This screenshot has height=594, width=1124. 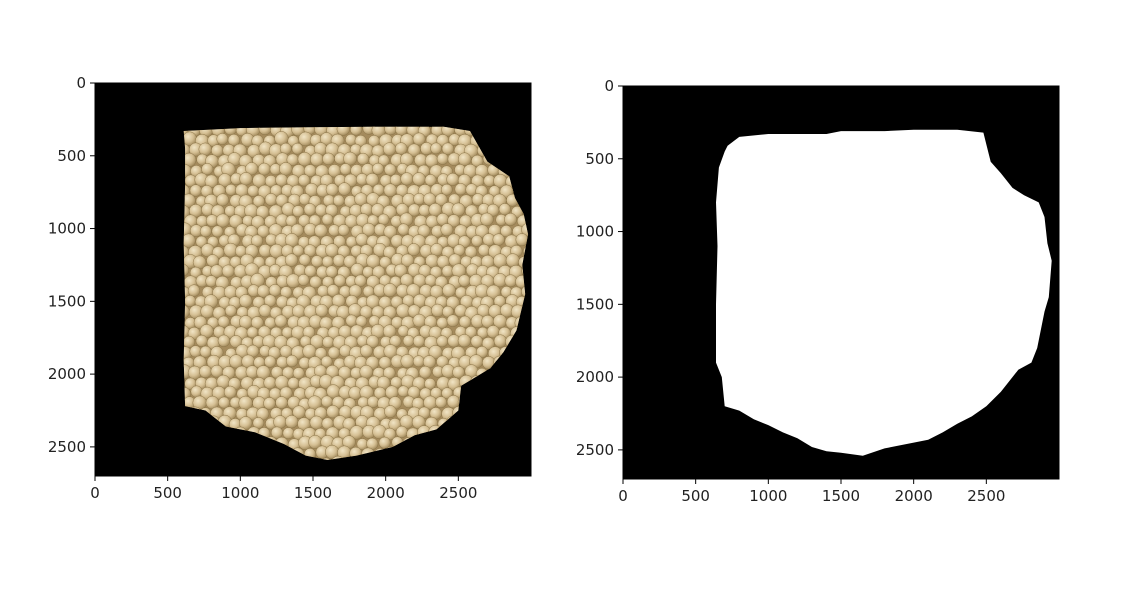 I want to click on left-x-axis: 0 500 1000 1500 2000 2500, so click(x=283, y=489).